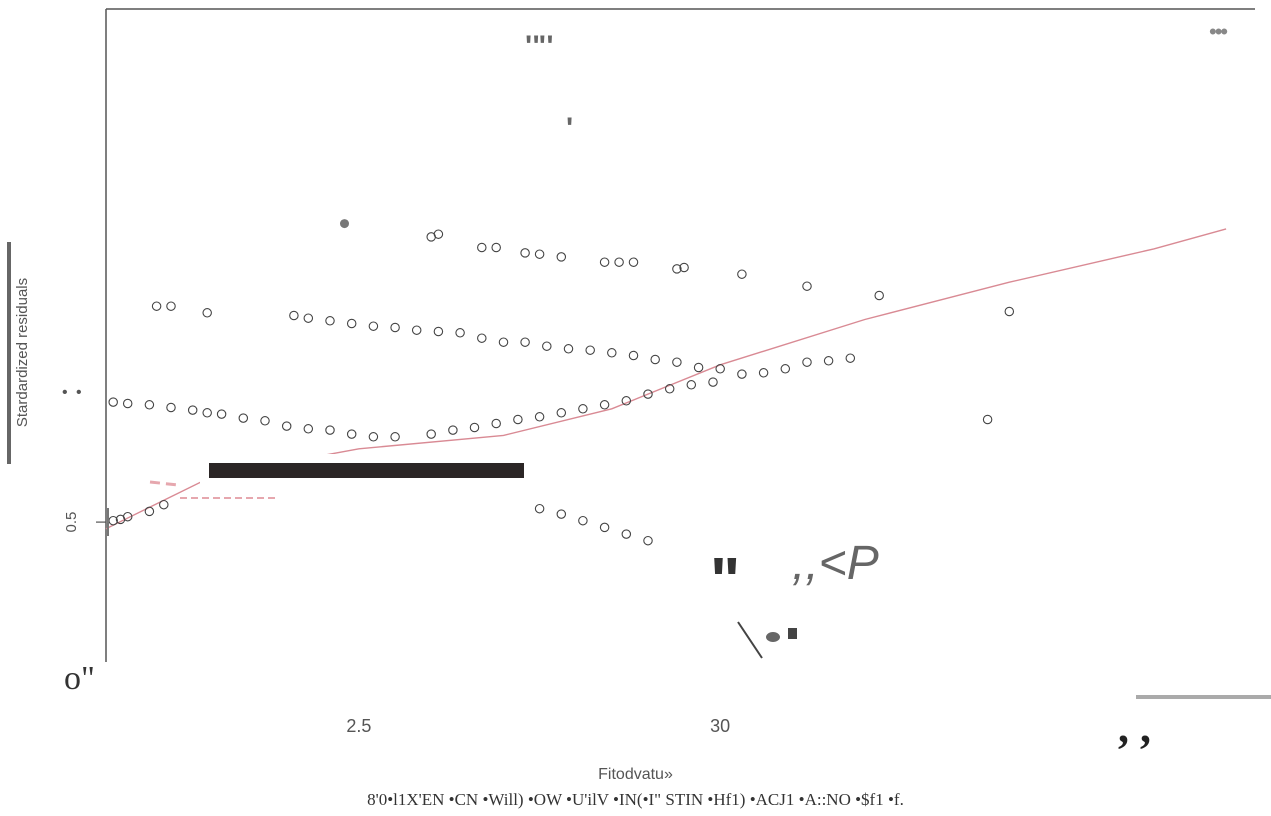  I want to click on square-mark, so click(792, 633).